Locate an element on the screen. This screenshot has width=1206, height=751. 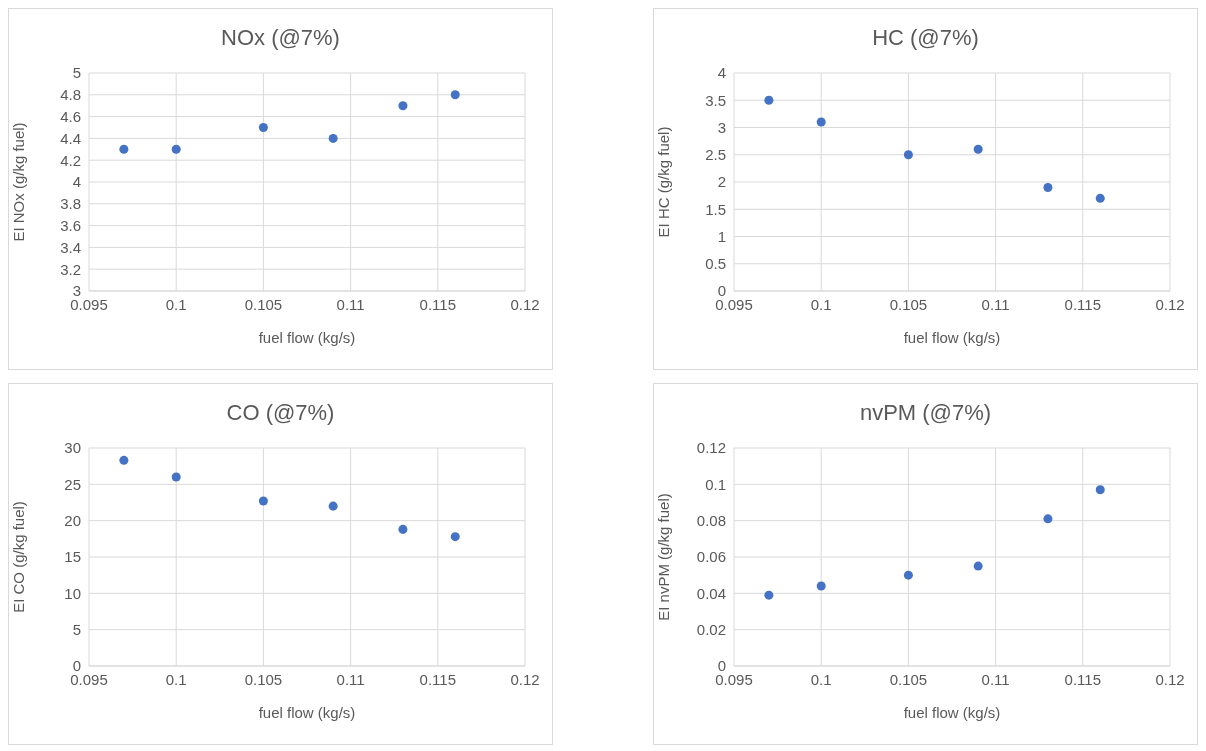
chart-title: NOx (@7%) is located at coordinates (280, 38).